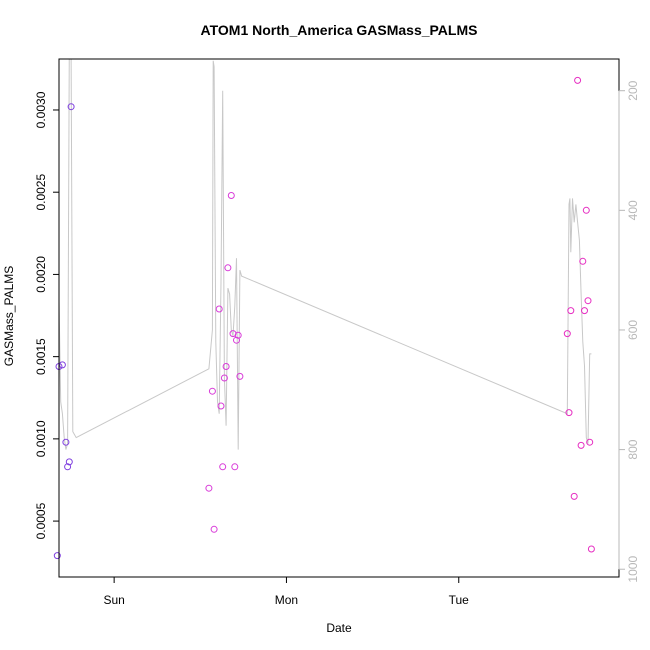 Image resolution: width=650 pixels, height=650 pixels. I want to click on y-tick-label-5: 0.0030, so click(41, 109).